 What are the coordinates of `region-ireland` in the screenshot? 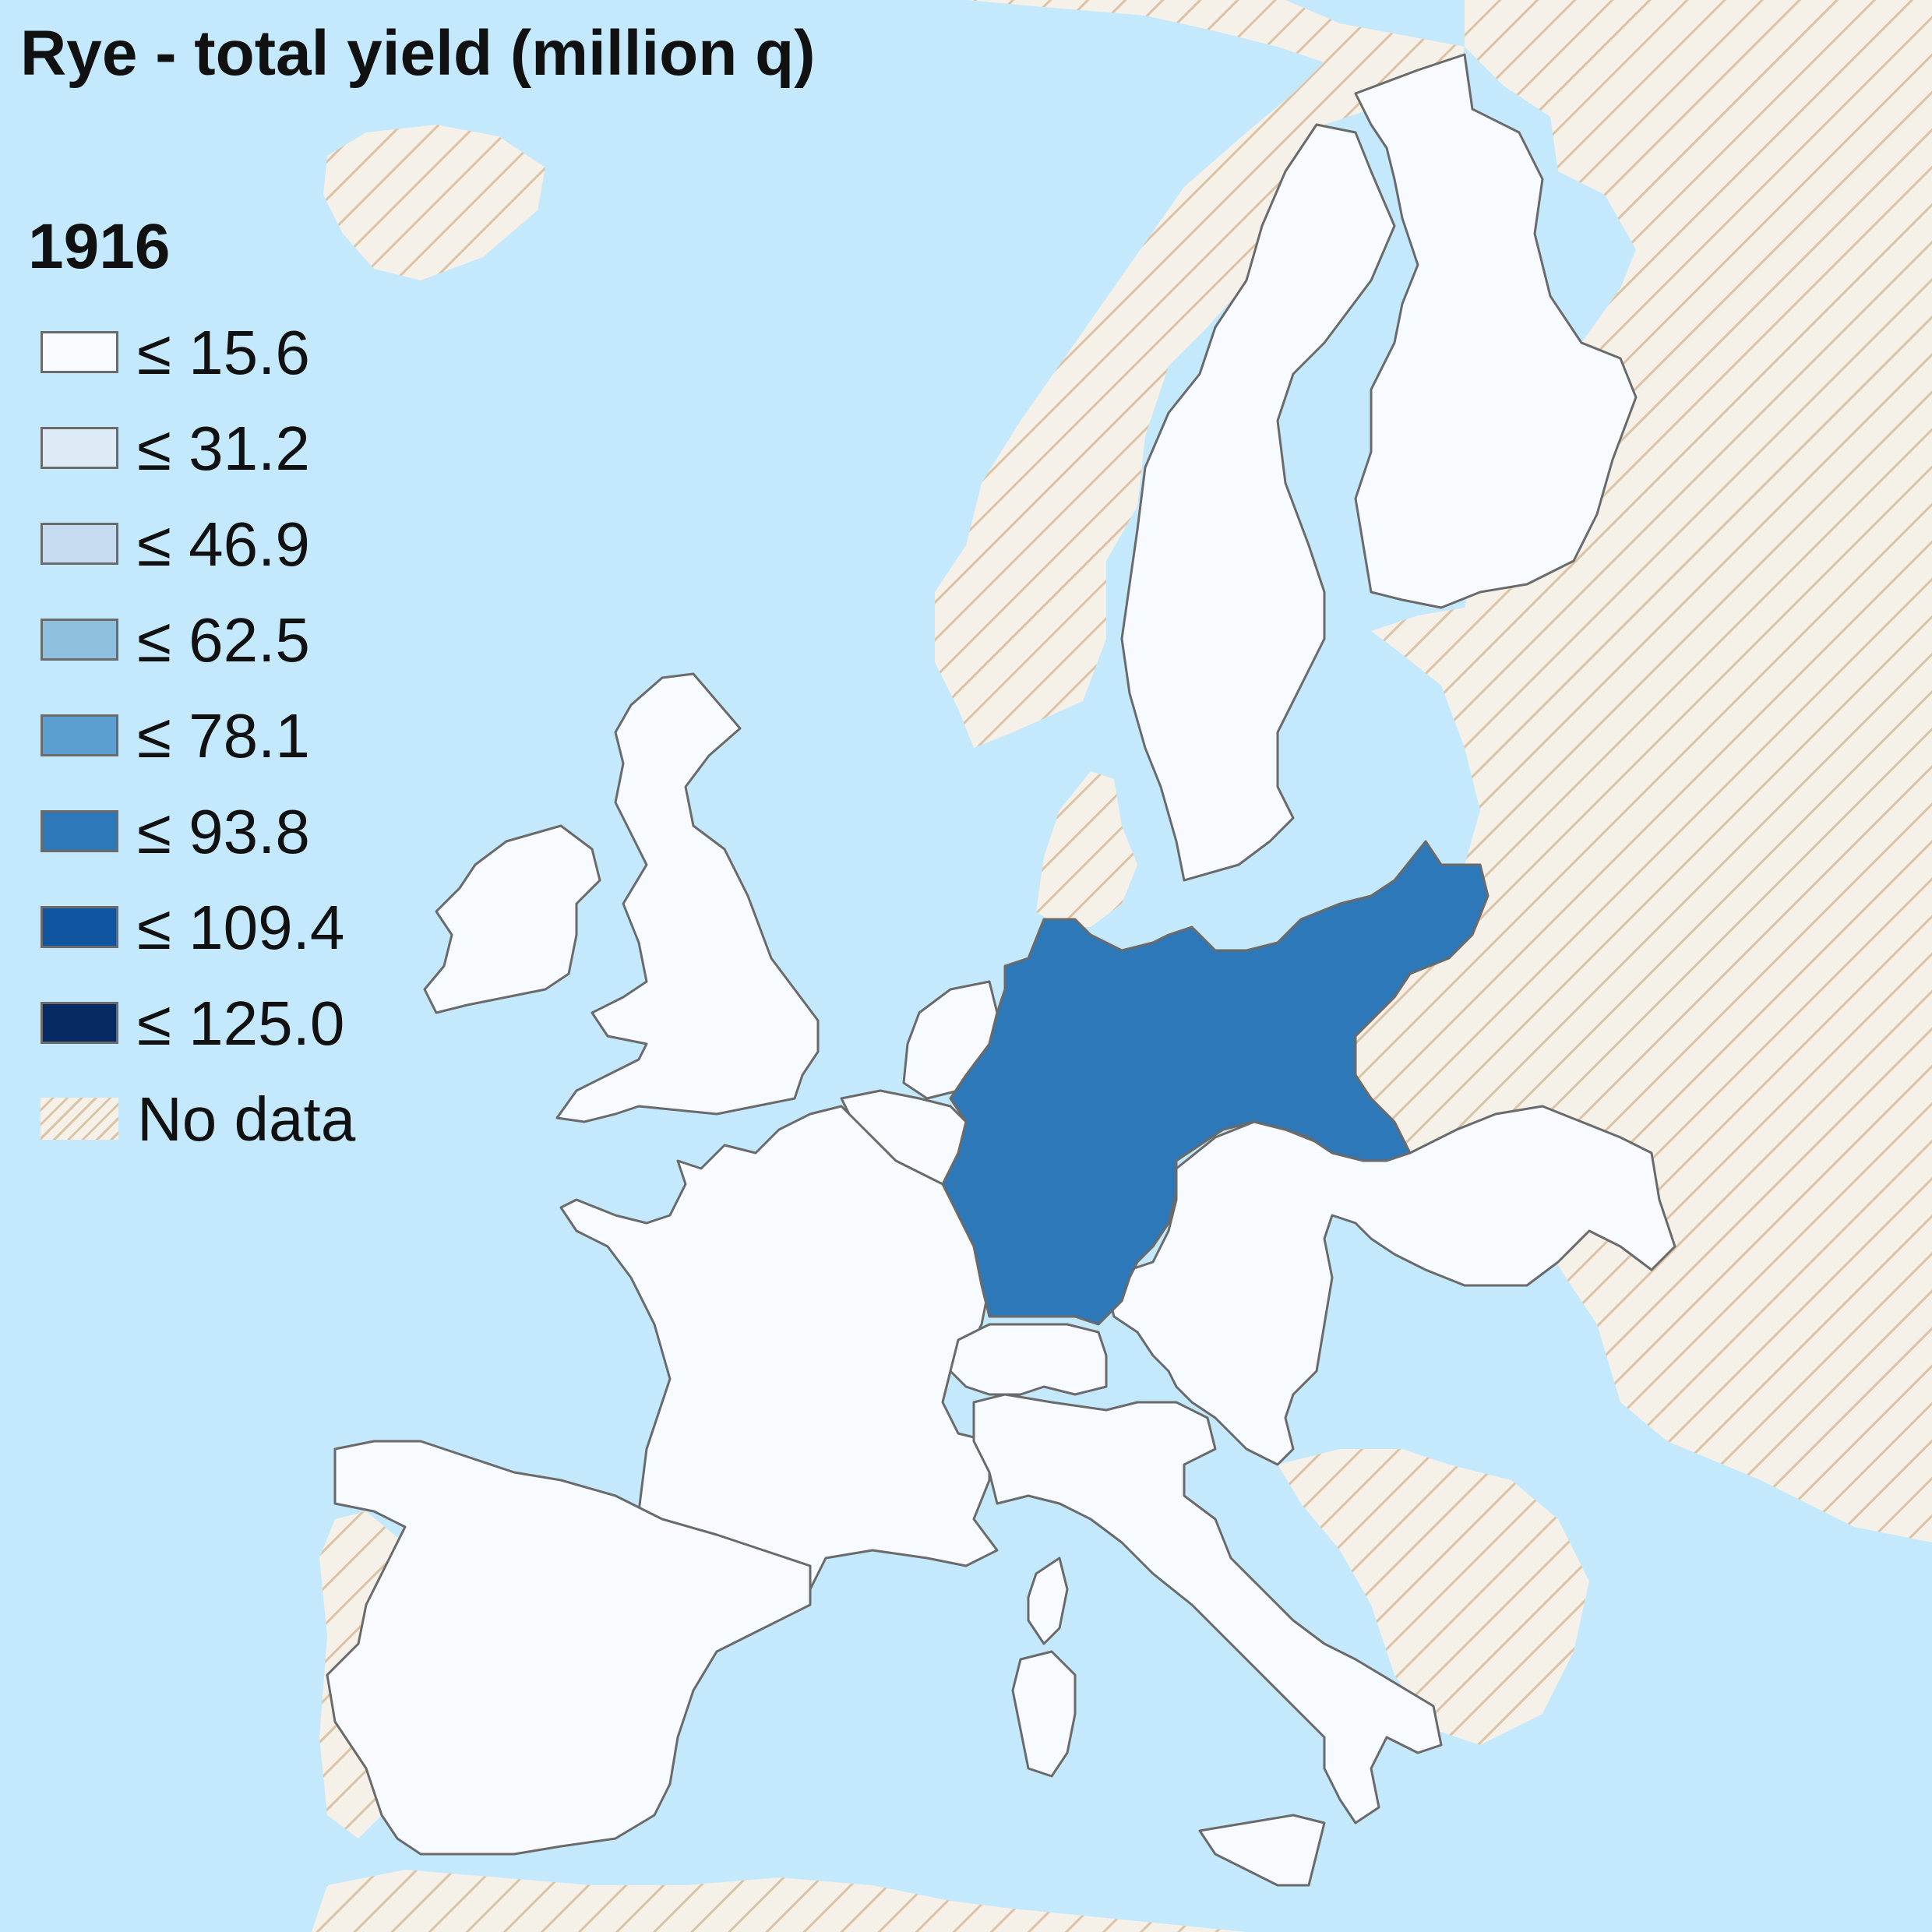 It's located at (512, 919).